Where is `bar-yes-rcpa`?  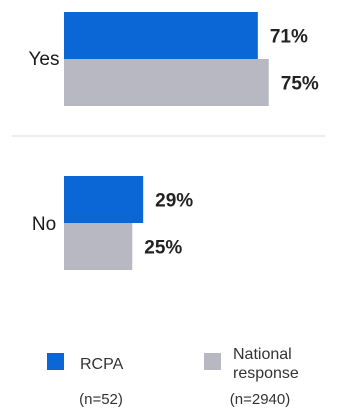
bar-yes-rcpa is located at coordinates (161, 35).